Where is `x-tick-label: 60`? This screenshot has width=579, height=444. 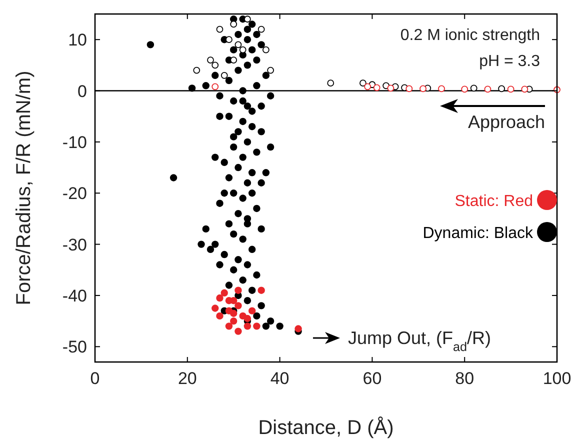 x-tick-label: 60 is located at coordinates (372, 378).